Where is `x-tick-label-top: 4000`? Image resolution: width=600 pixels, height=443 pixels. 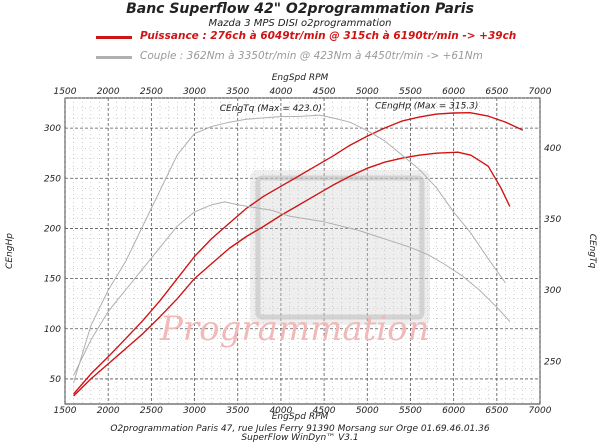
x-tick-label-top: 4000 is located at coordinates (280, 92).